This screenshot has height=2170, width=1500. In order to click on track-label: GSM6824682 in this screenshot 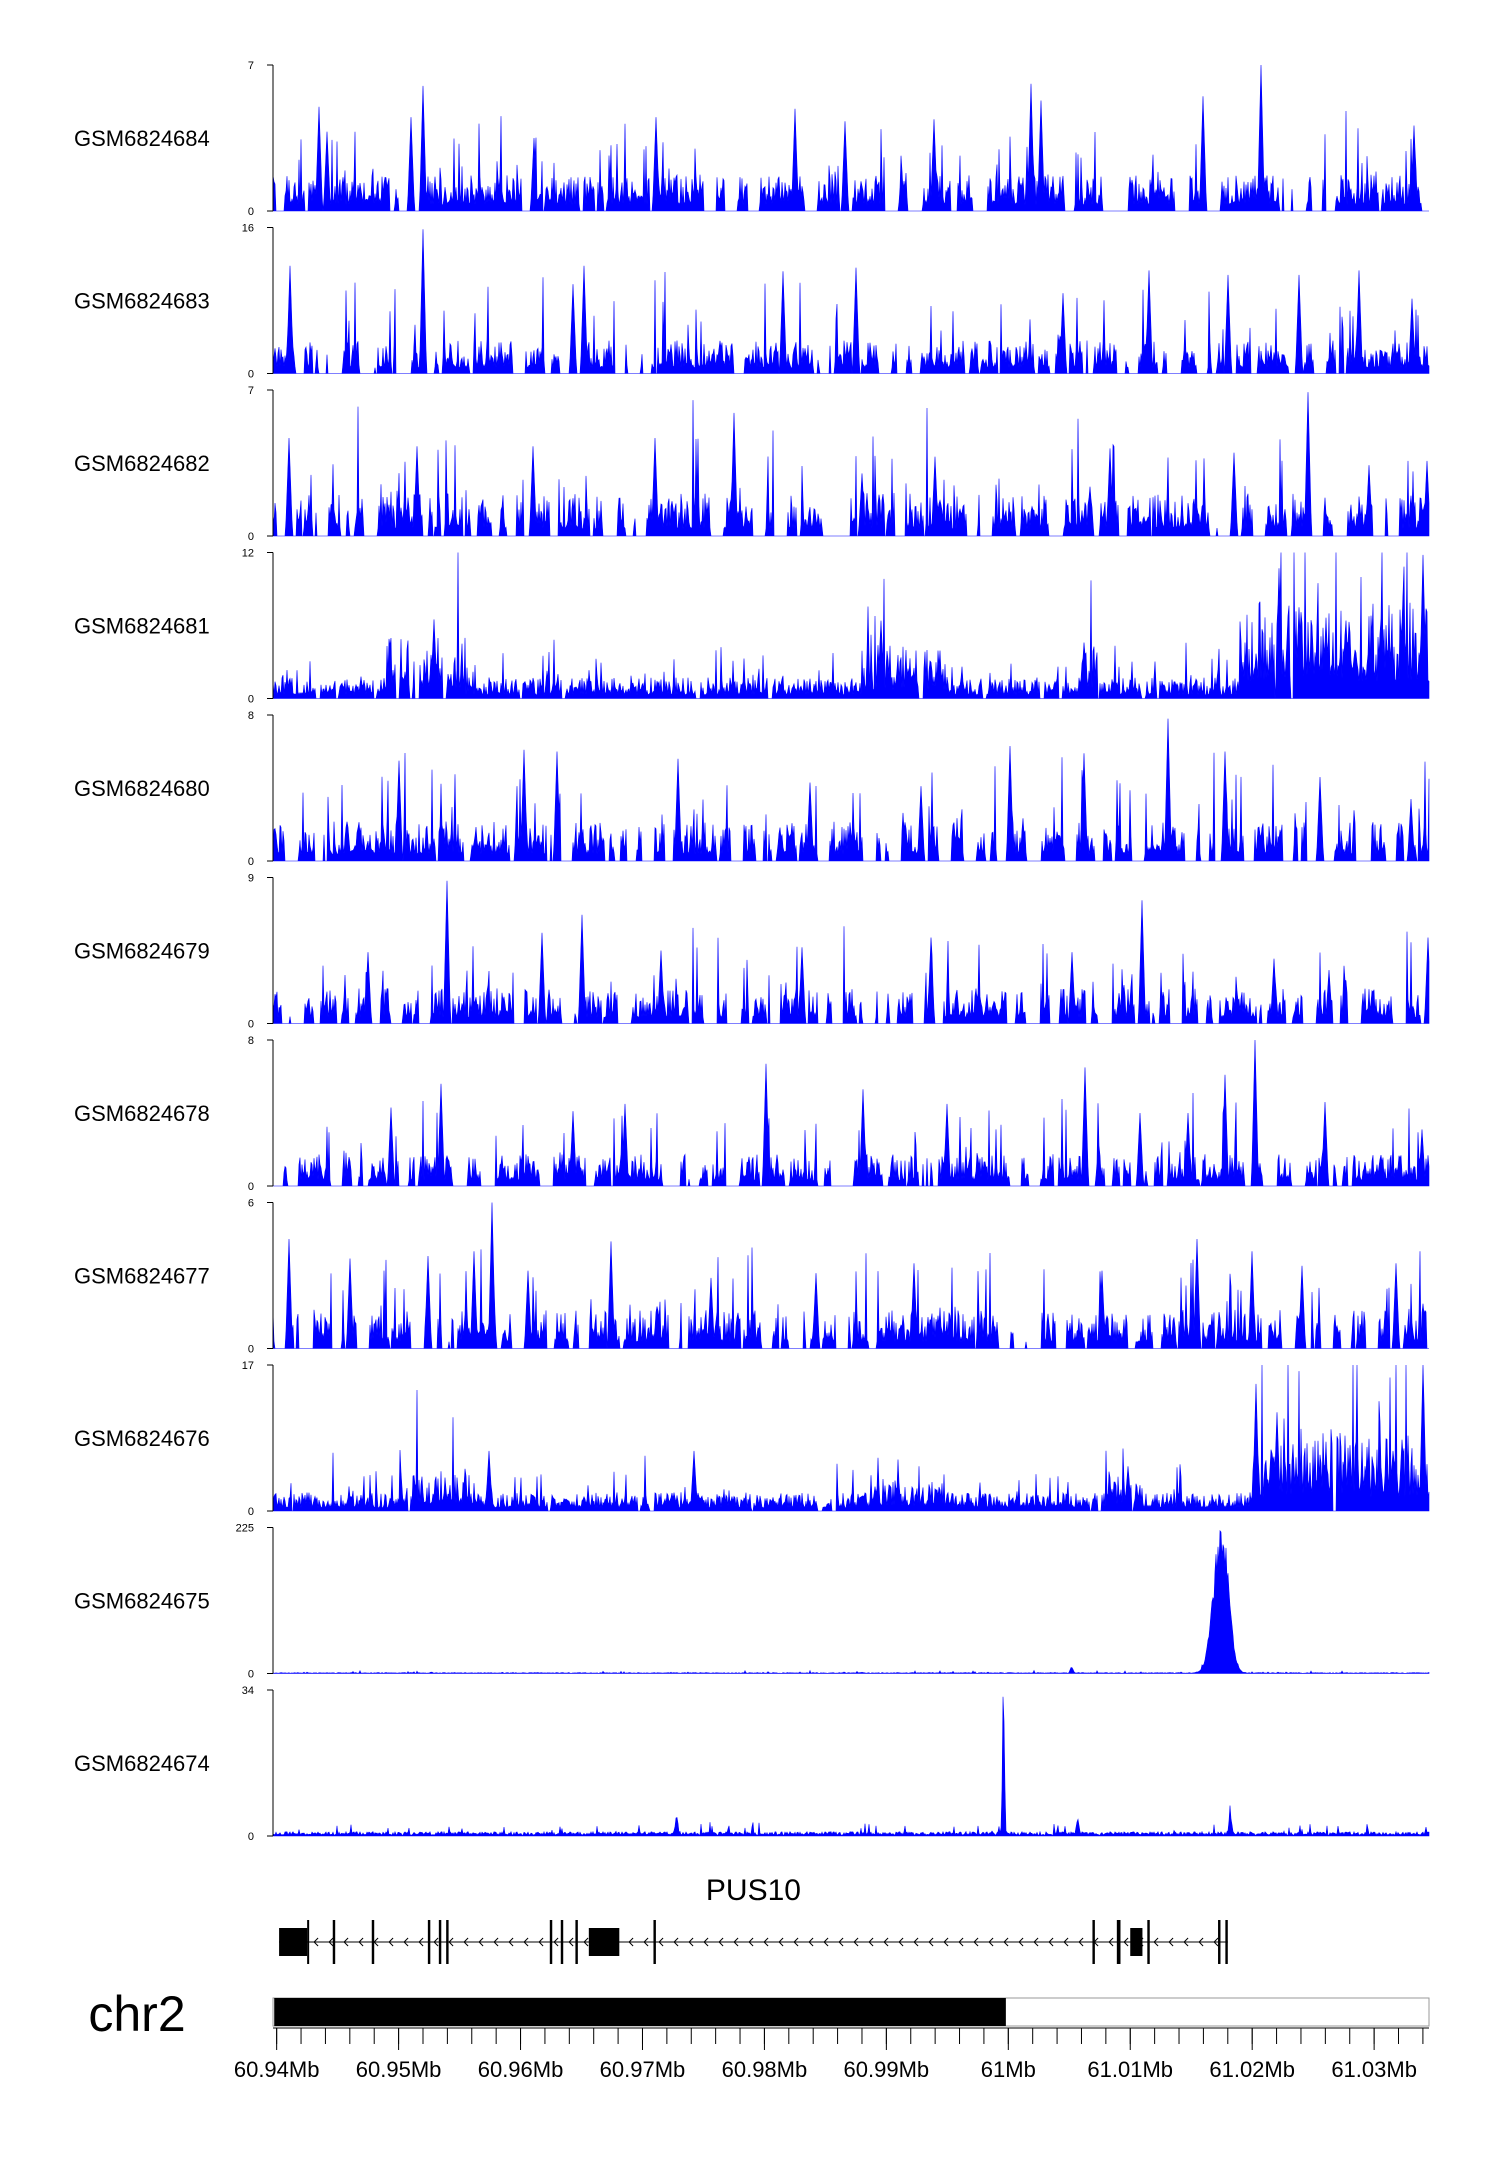, I will do `click(142, 463)`.